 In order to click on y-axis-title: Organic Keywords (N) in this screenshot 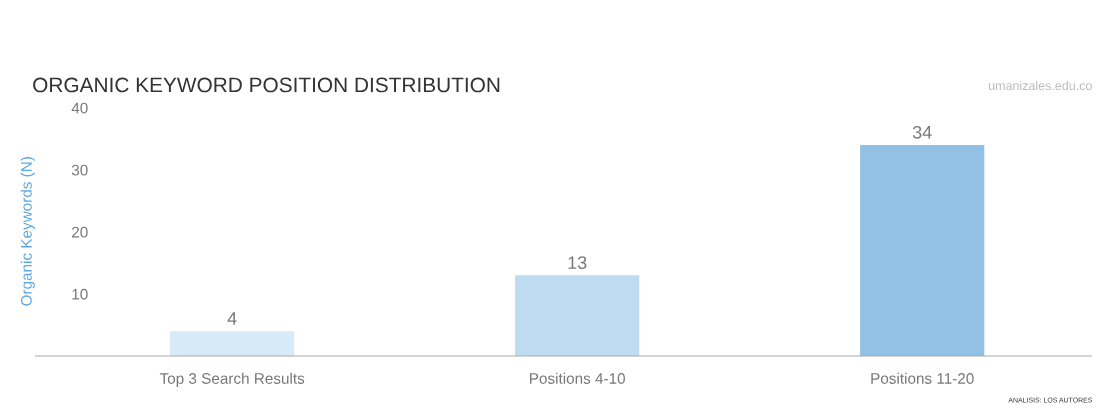, I will do `click(27, 231)`.